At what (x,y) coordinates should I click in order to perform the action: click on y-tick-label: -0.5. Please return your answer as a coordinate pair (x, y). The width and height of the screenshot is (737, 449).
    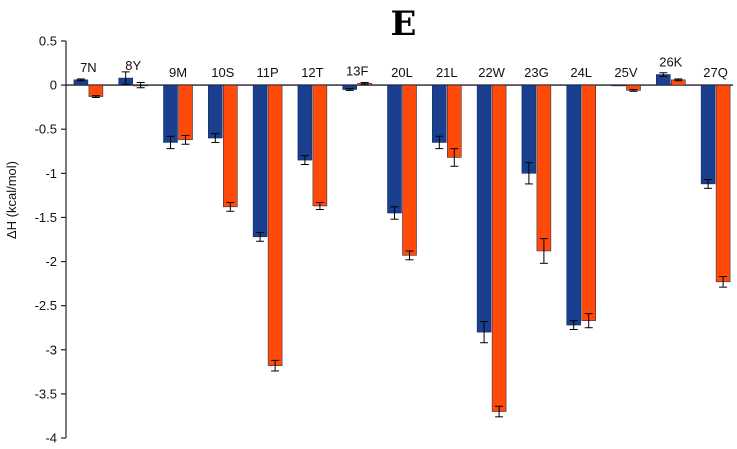
    Looking at the image, I should click on (46, 129).